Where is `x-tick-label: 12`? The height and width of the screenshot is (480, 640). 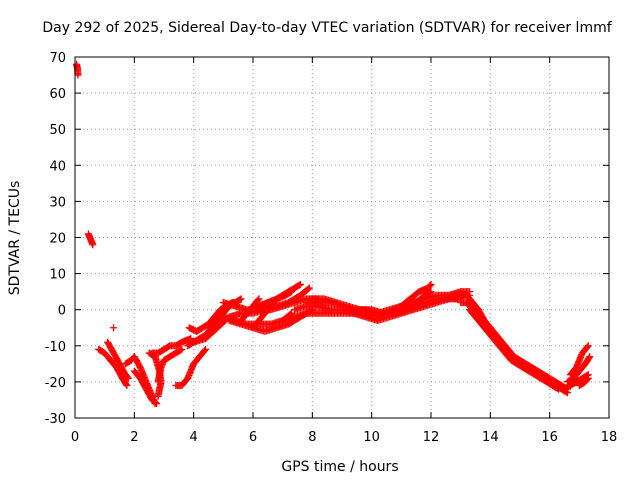
x-tick-label: 12 is located at coordinates (431, 437).